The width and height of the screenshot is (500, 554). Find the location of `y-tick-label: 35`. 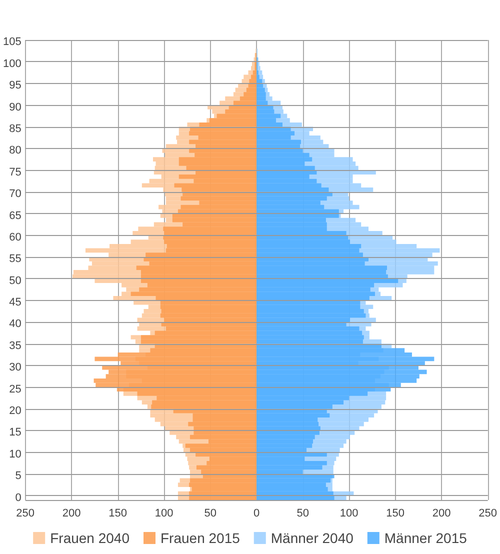

y-tick-label: 35 is located at coordinates (15, 346).